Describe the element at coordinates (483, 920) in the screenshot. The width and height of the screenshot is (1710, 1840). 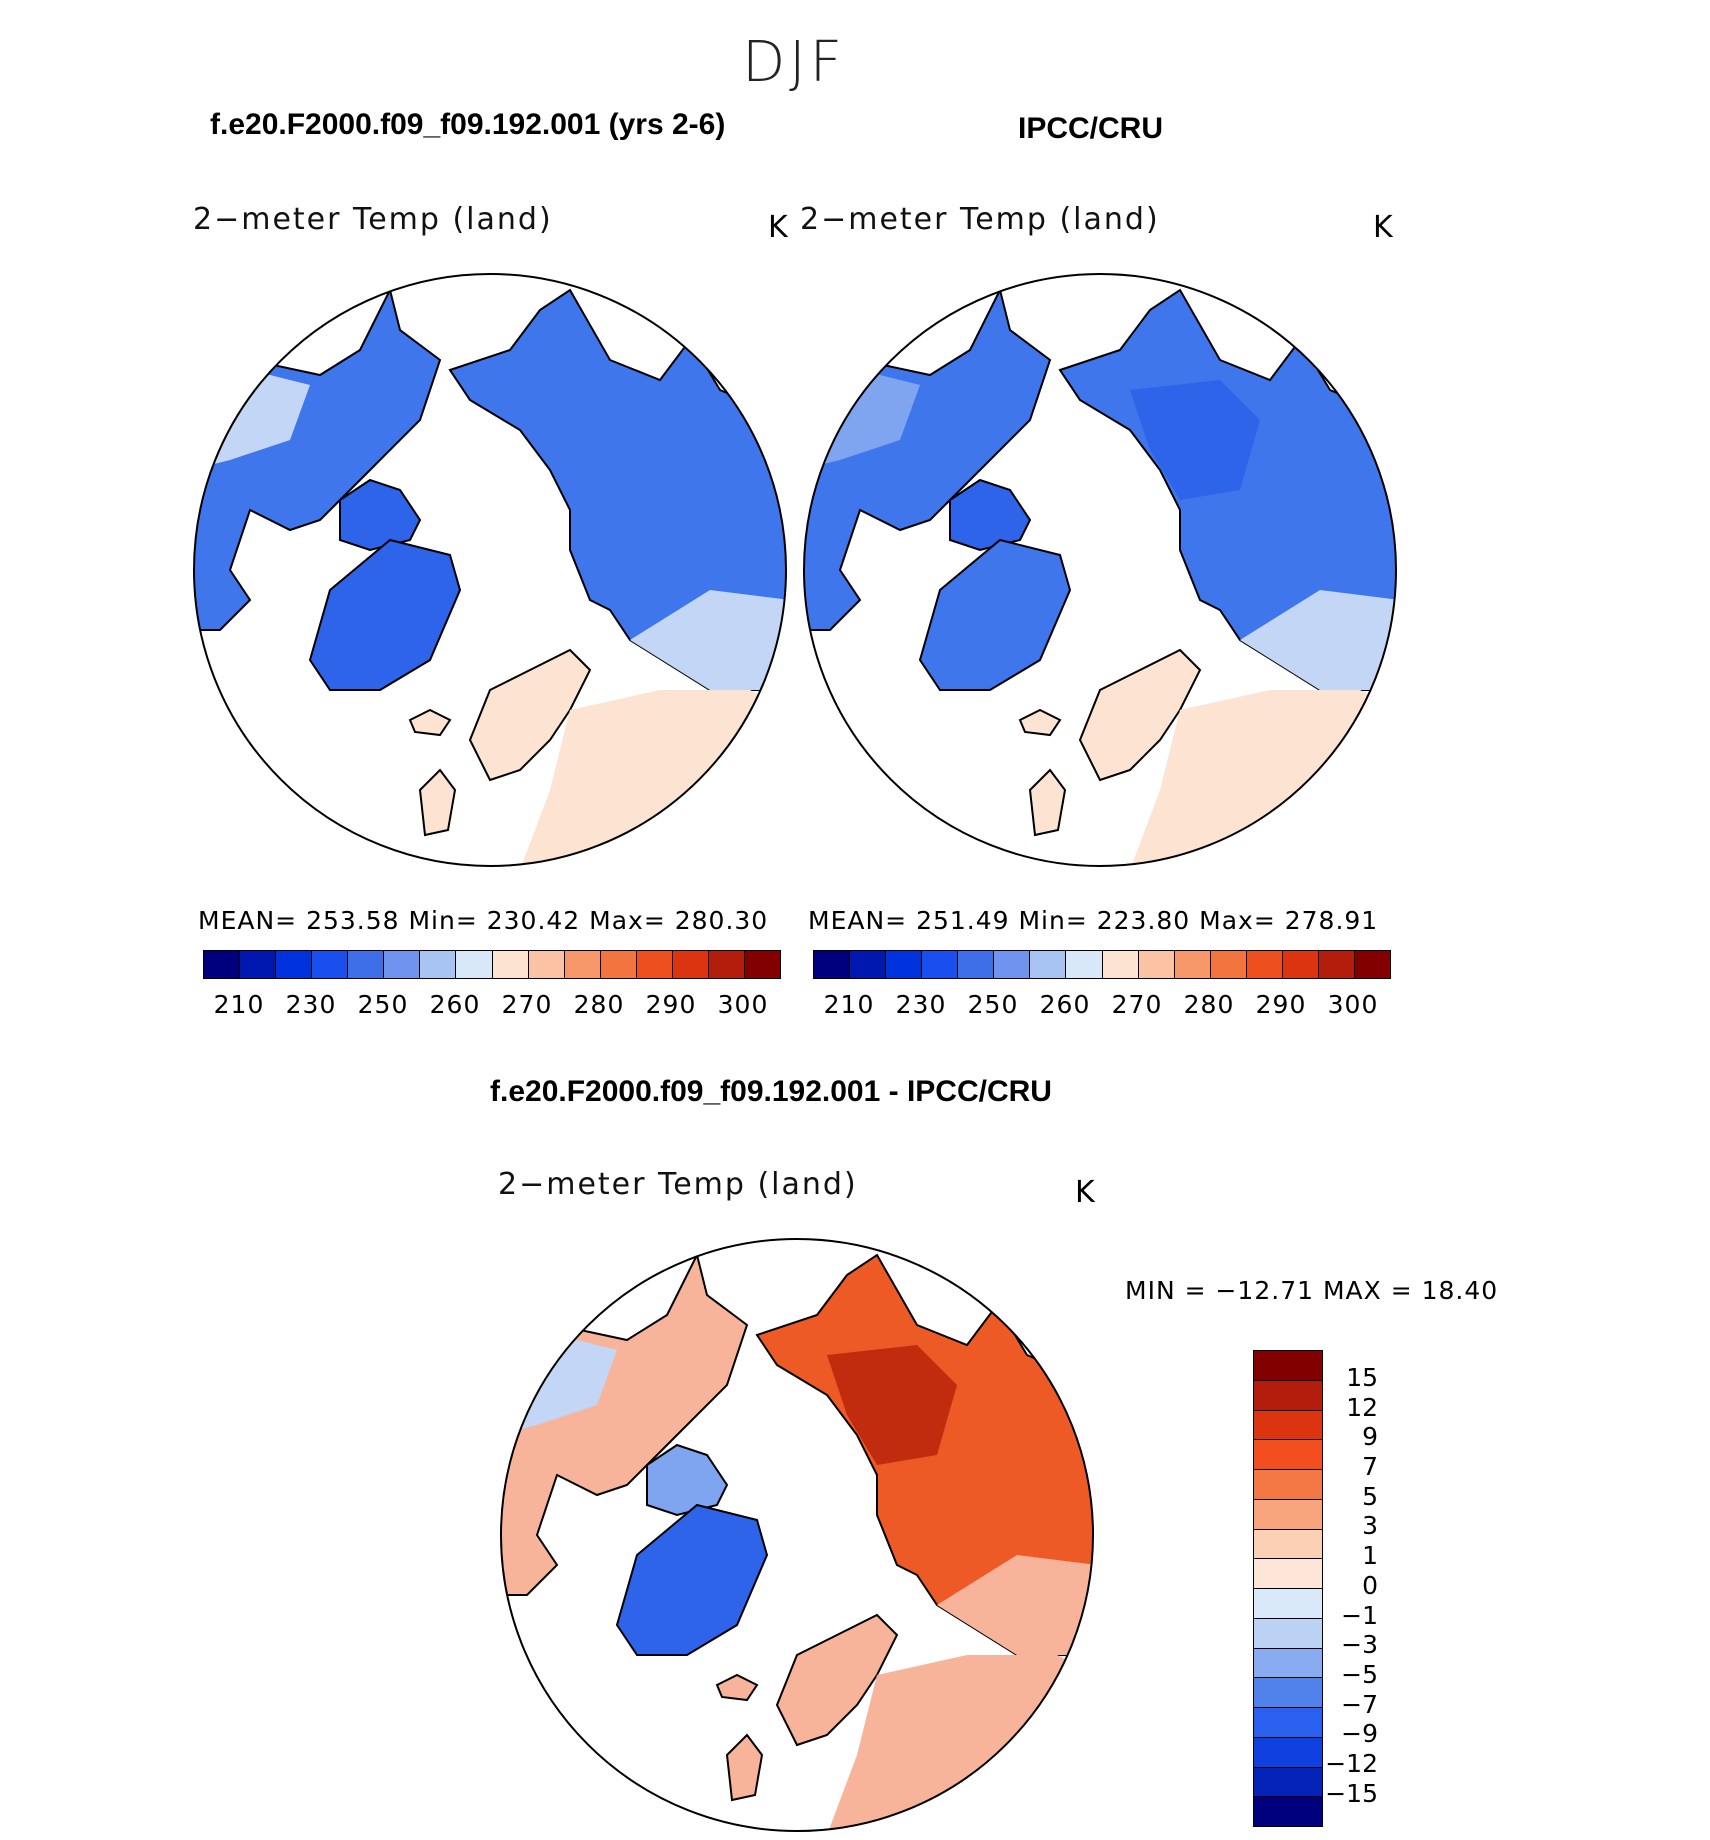
I see `panel-1-stats: MEAN= 253.58 Min= 230.42 Max= 280.30` at that location.